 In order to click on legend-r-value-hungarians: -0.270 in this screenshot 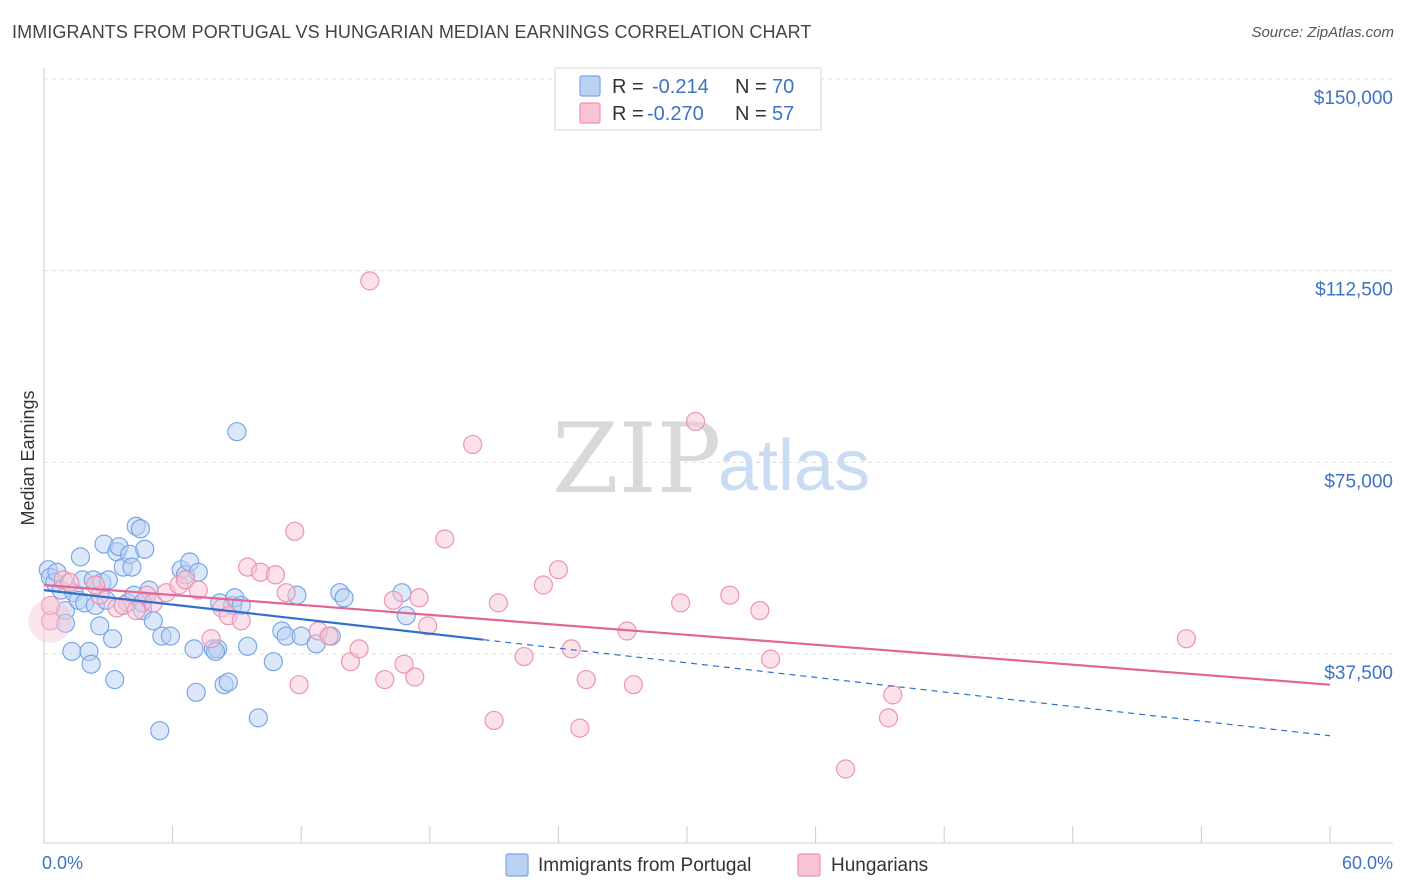, I will do `click(675, 114)`.